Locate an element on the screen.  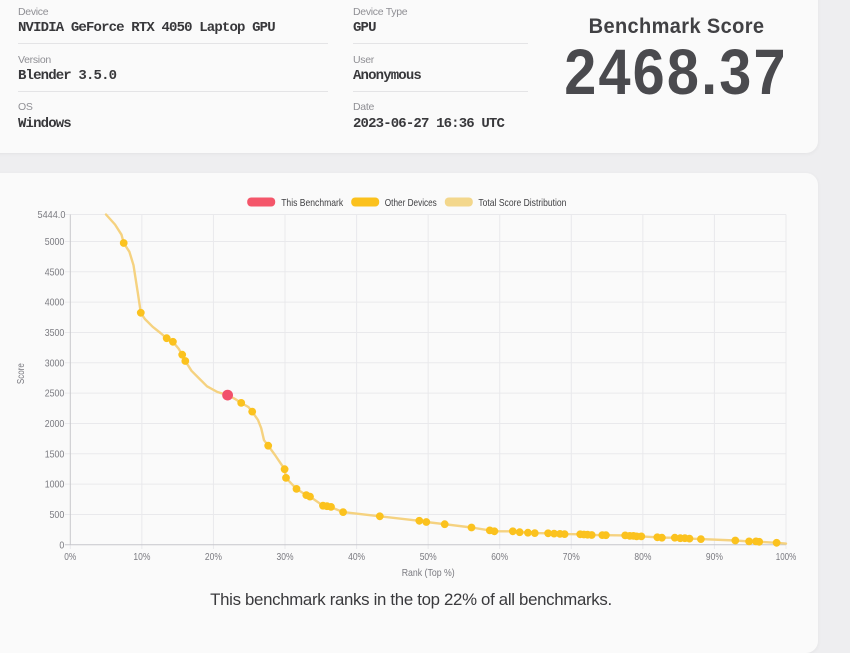
svg-text: 3500 is located at coordinates (55, 333).